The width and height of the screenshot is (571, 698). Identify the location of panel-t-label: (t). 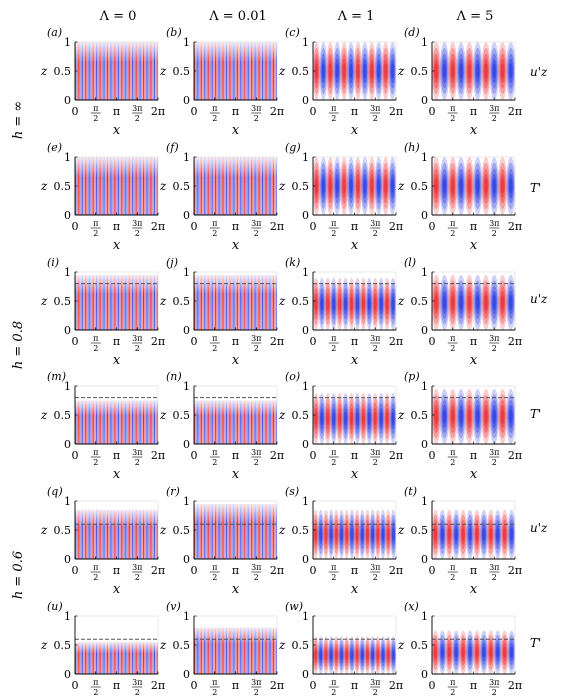
(410, 491).